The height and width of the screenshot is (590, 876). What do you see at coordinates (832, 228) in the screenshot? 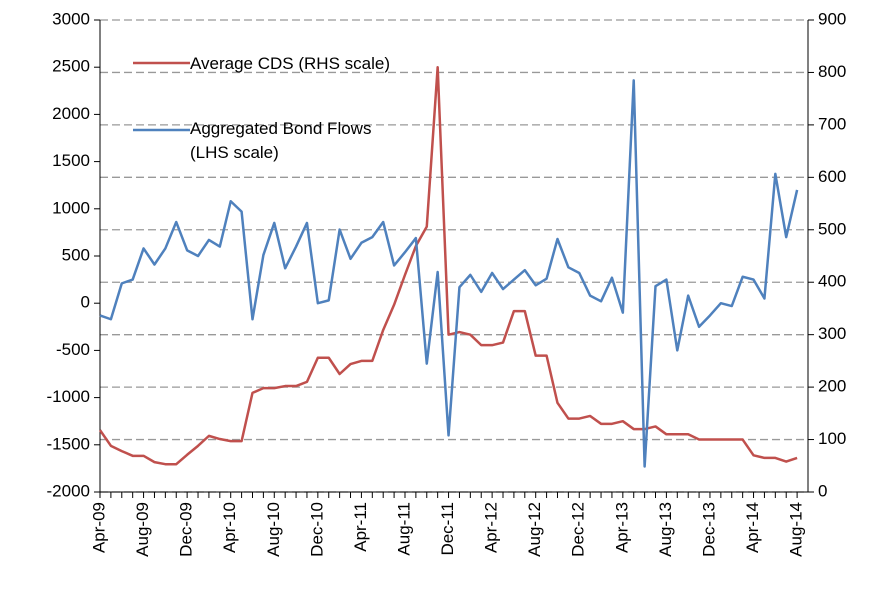
I see `y2-tick-label: 500` at bounding box center [832, 228].